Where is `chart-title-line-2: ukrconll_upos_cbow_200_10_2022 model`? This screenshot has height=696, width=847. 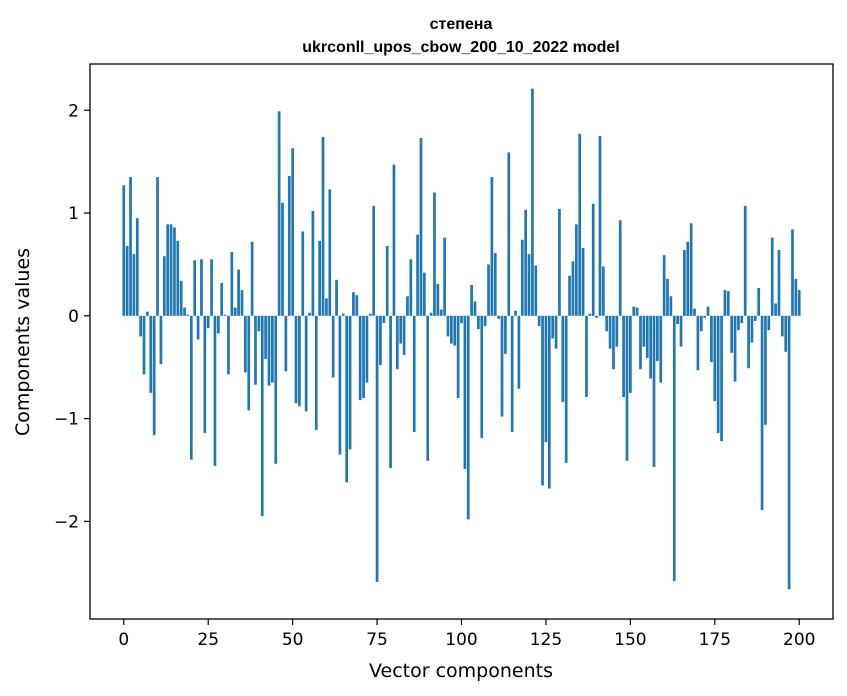 chart-title-line-2: ukrconll_upos_cbow_200_10_2022 model is located at coordinates (460, 47).